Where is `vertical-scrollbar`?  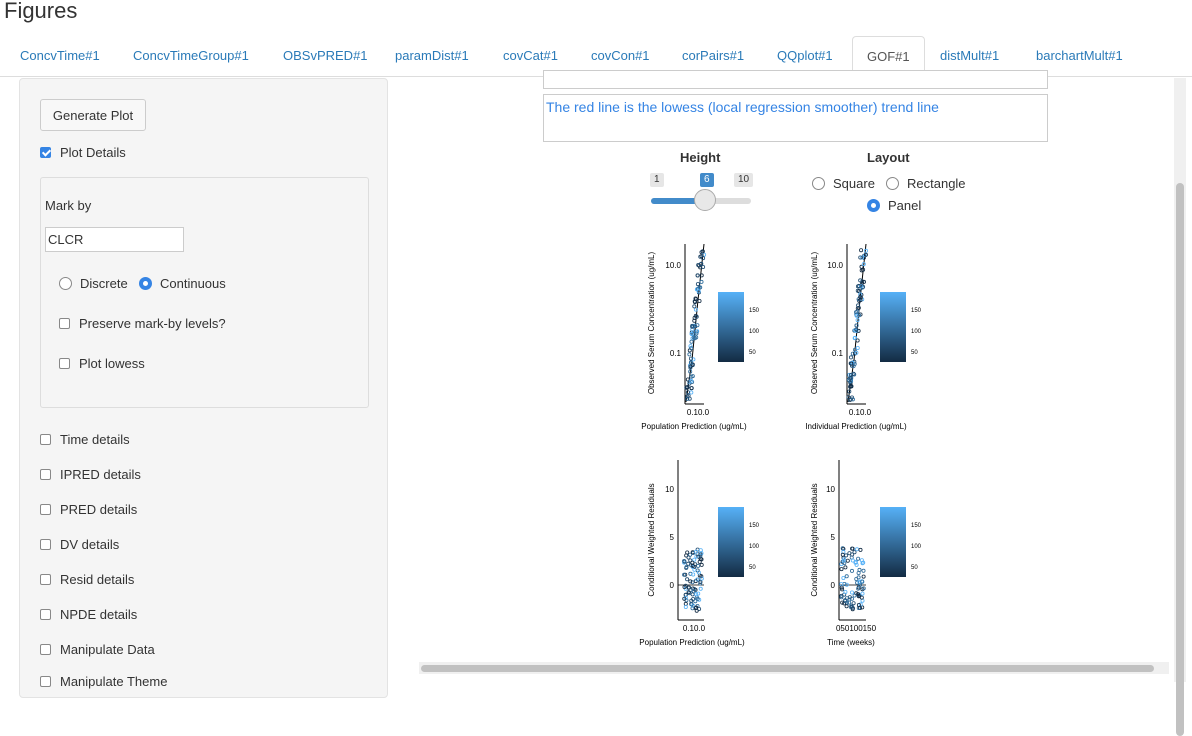 vertical-scrollbar is located at coordinates (1180, 407).